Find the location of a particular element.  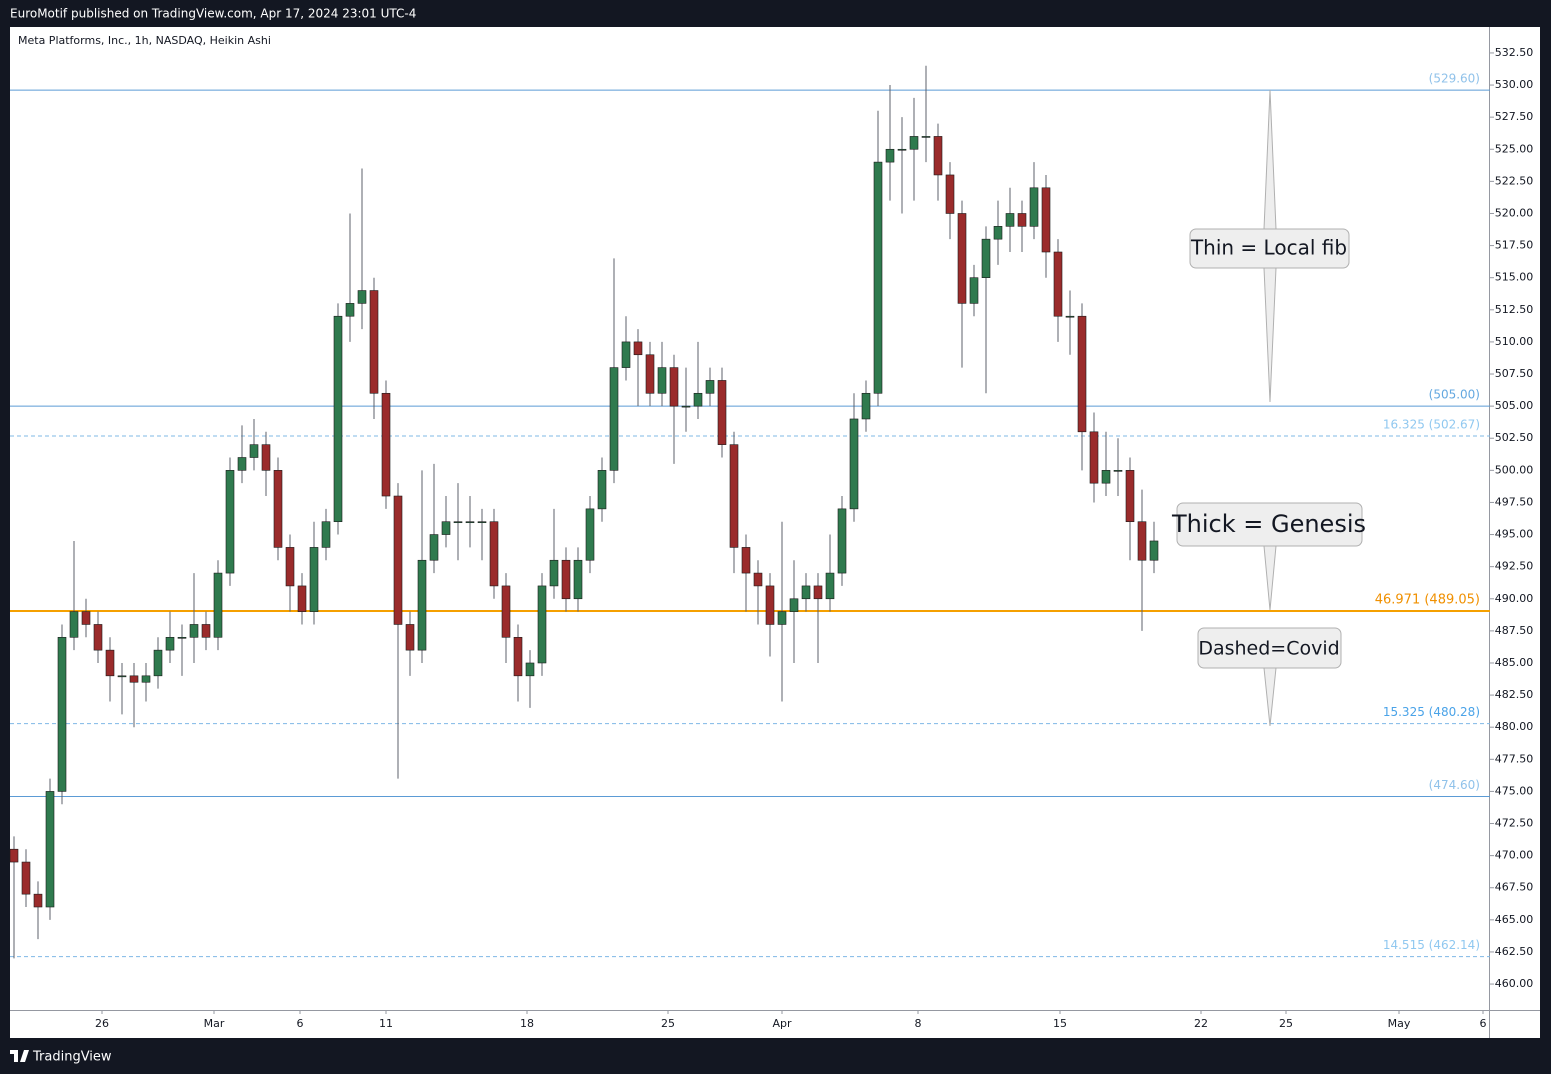

y-tick-label: 465.00 is located at coordinates (1514, 919).